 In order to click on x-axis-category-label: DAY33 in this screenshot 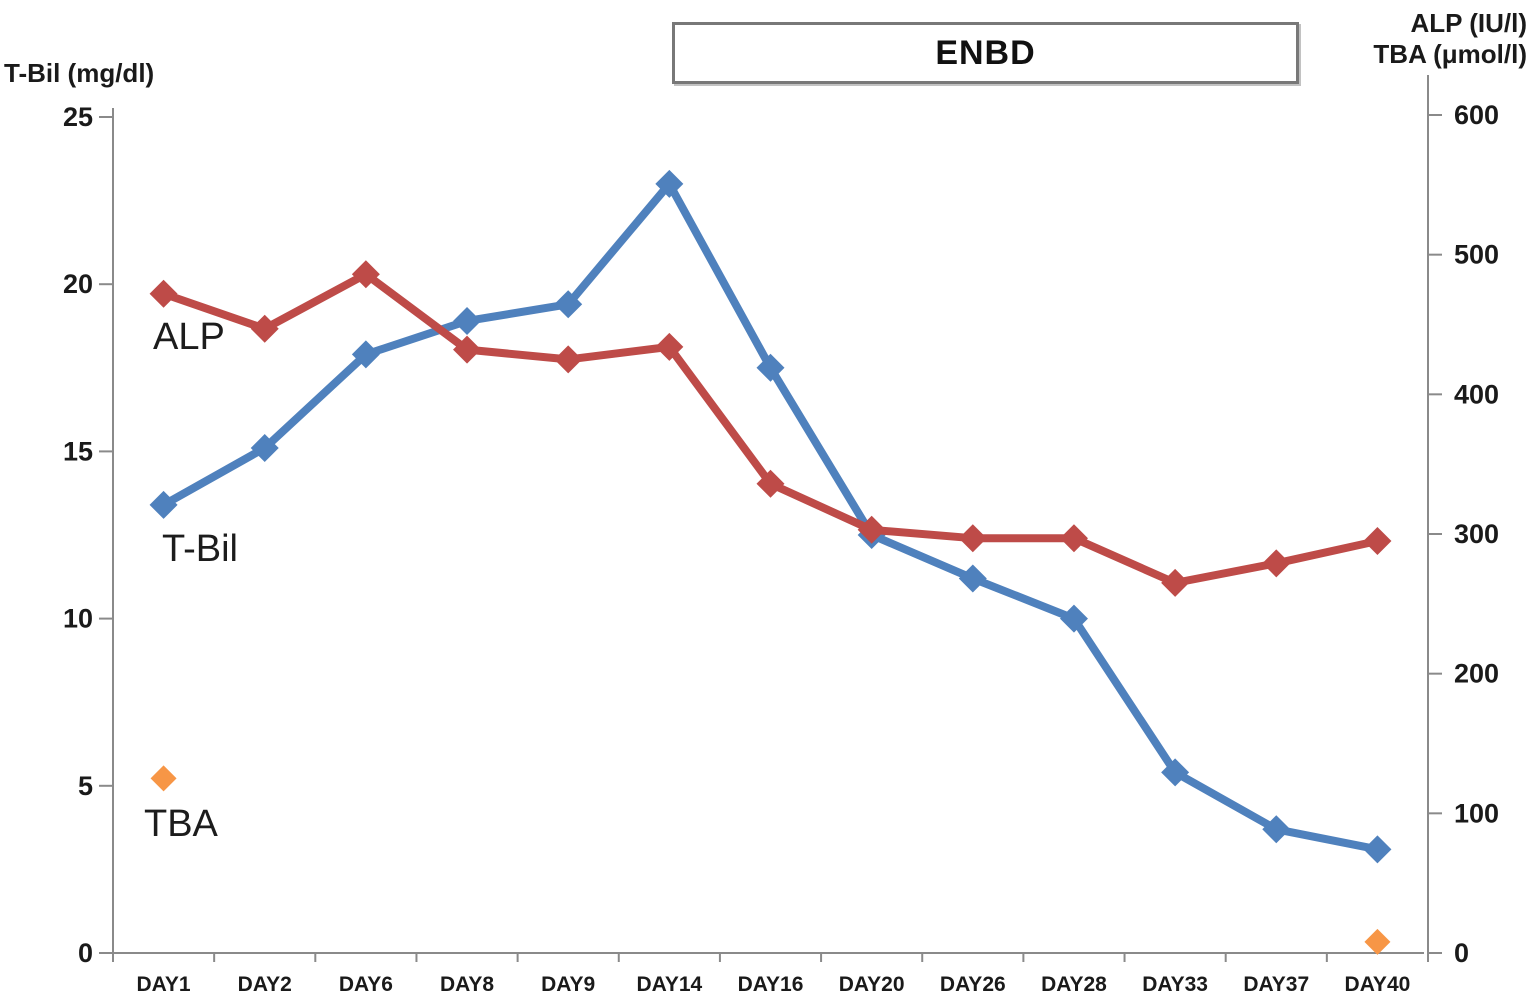, I will do `click(1175, 984)`.